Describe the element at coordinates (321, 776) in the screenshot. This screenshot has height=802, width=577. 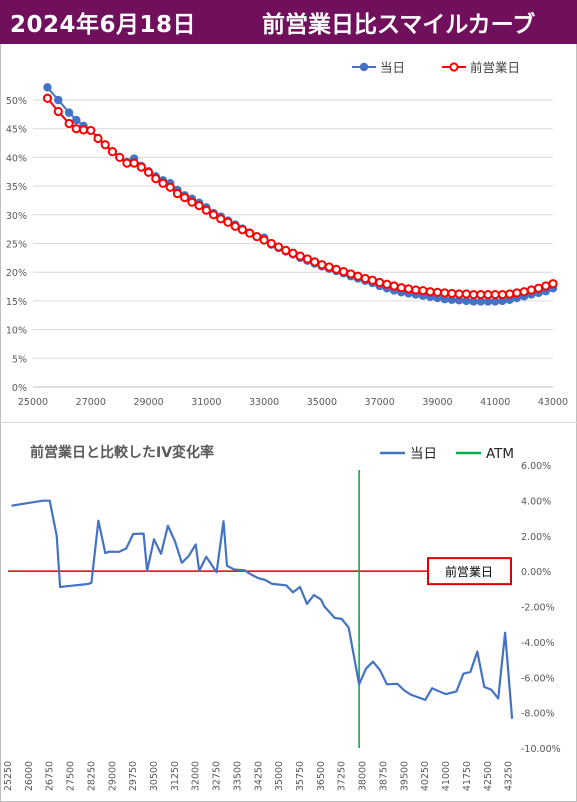
I see `x-tick-label: 36500` at that location.